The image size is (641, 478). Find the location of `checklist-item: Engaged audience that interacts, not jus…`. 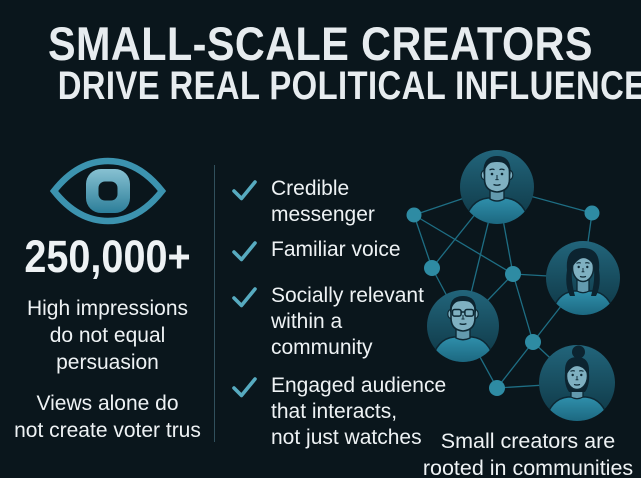

checklist-item: Engaged audience that interacts, not jus… is located at coordinates (338, 412).